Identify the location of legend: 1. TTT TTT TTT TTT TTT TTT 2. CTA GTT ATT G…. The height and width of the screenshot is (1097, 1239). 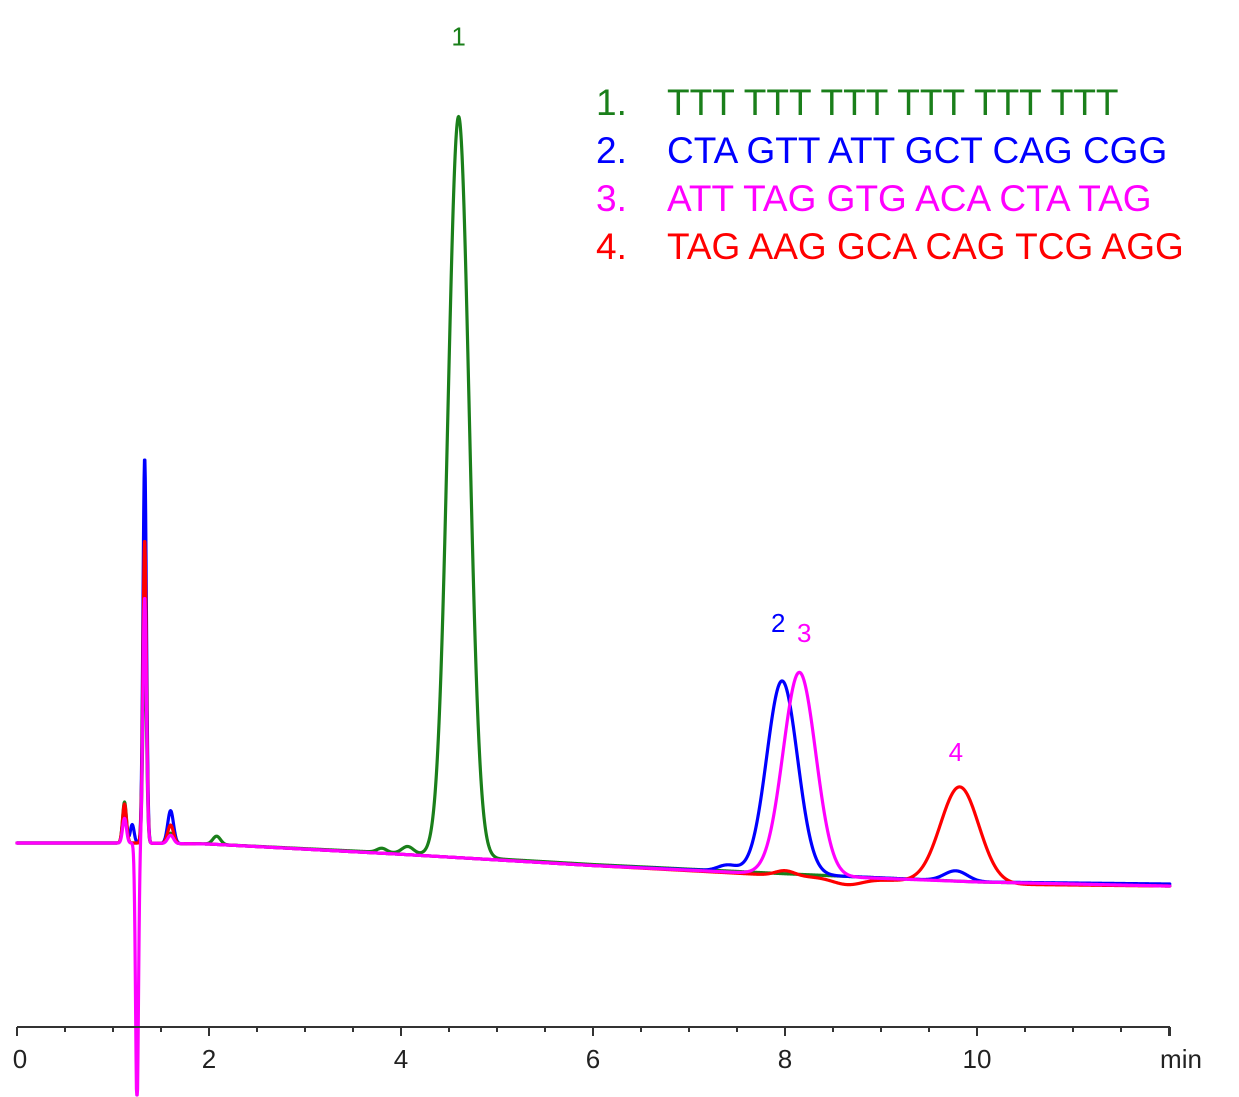
(890, 174).